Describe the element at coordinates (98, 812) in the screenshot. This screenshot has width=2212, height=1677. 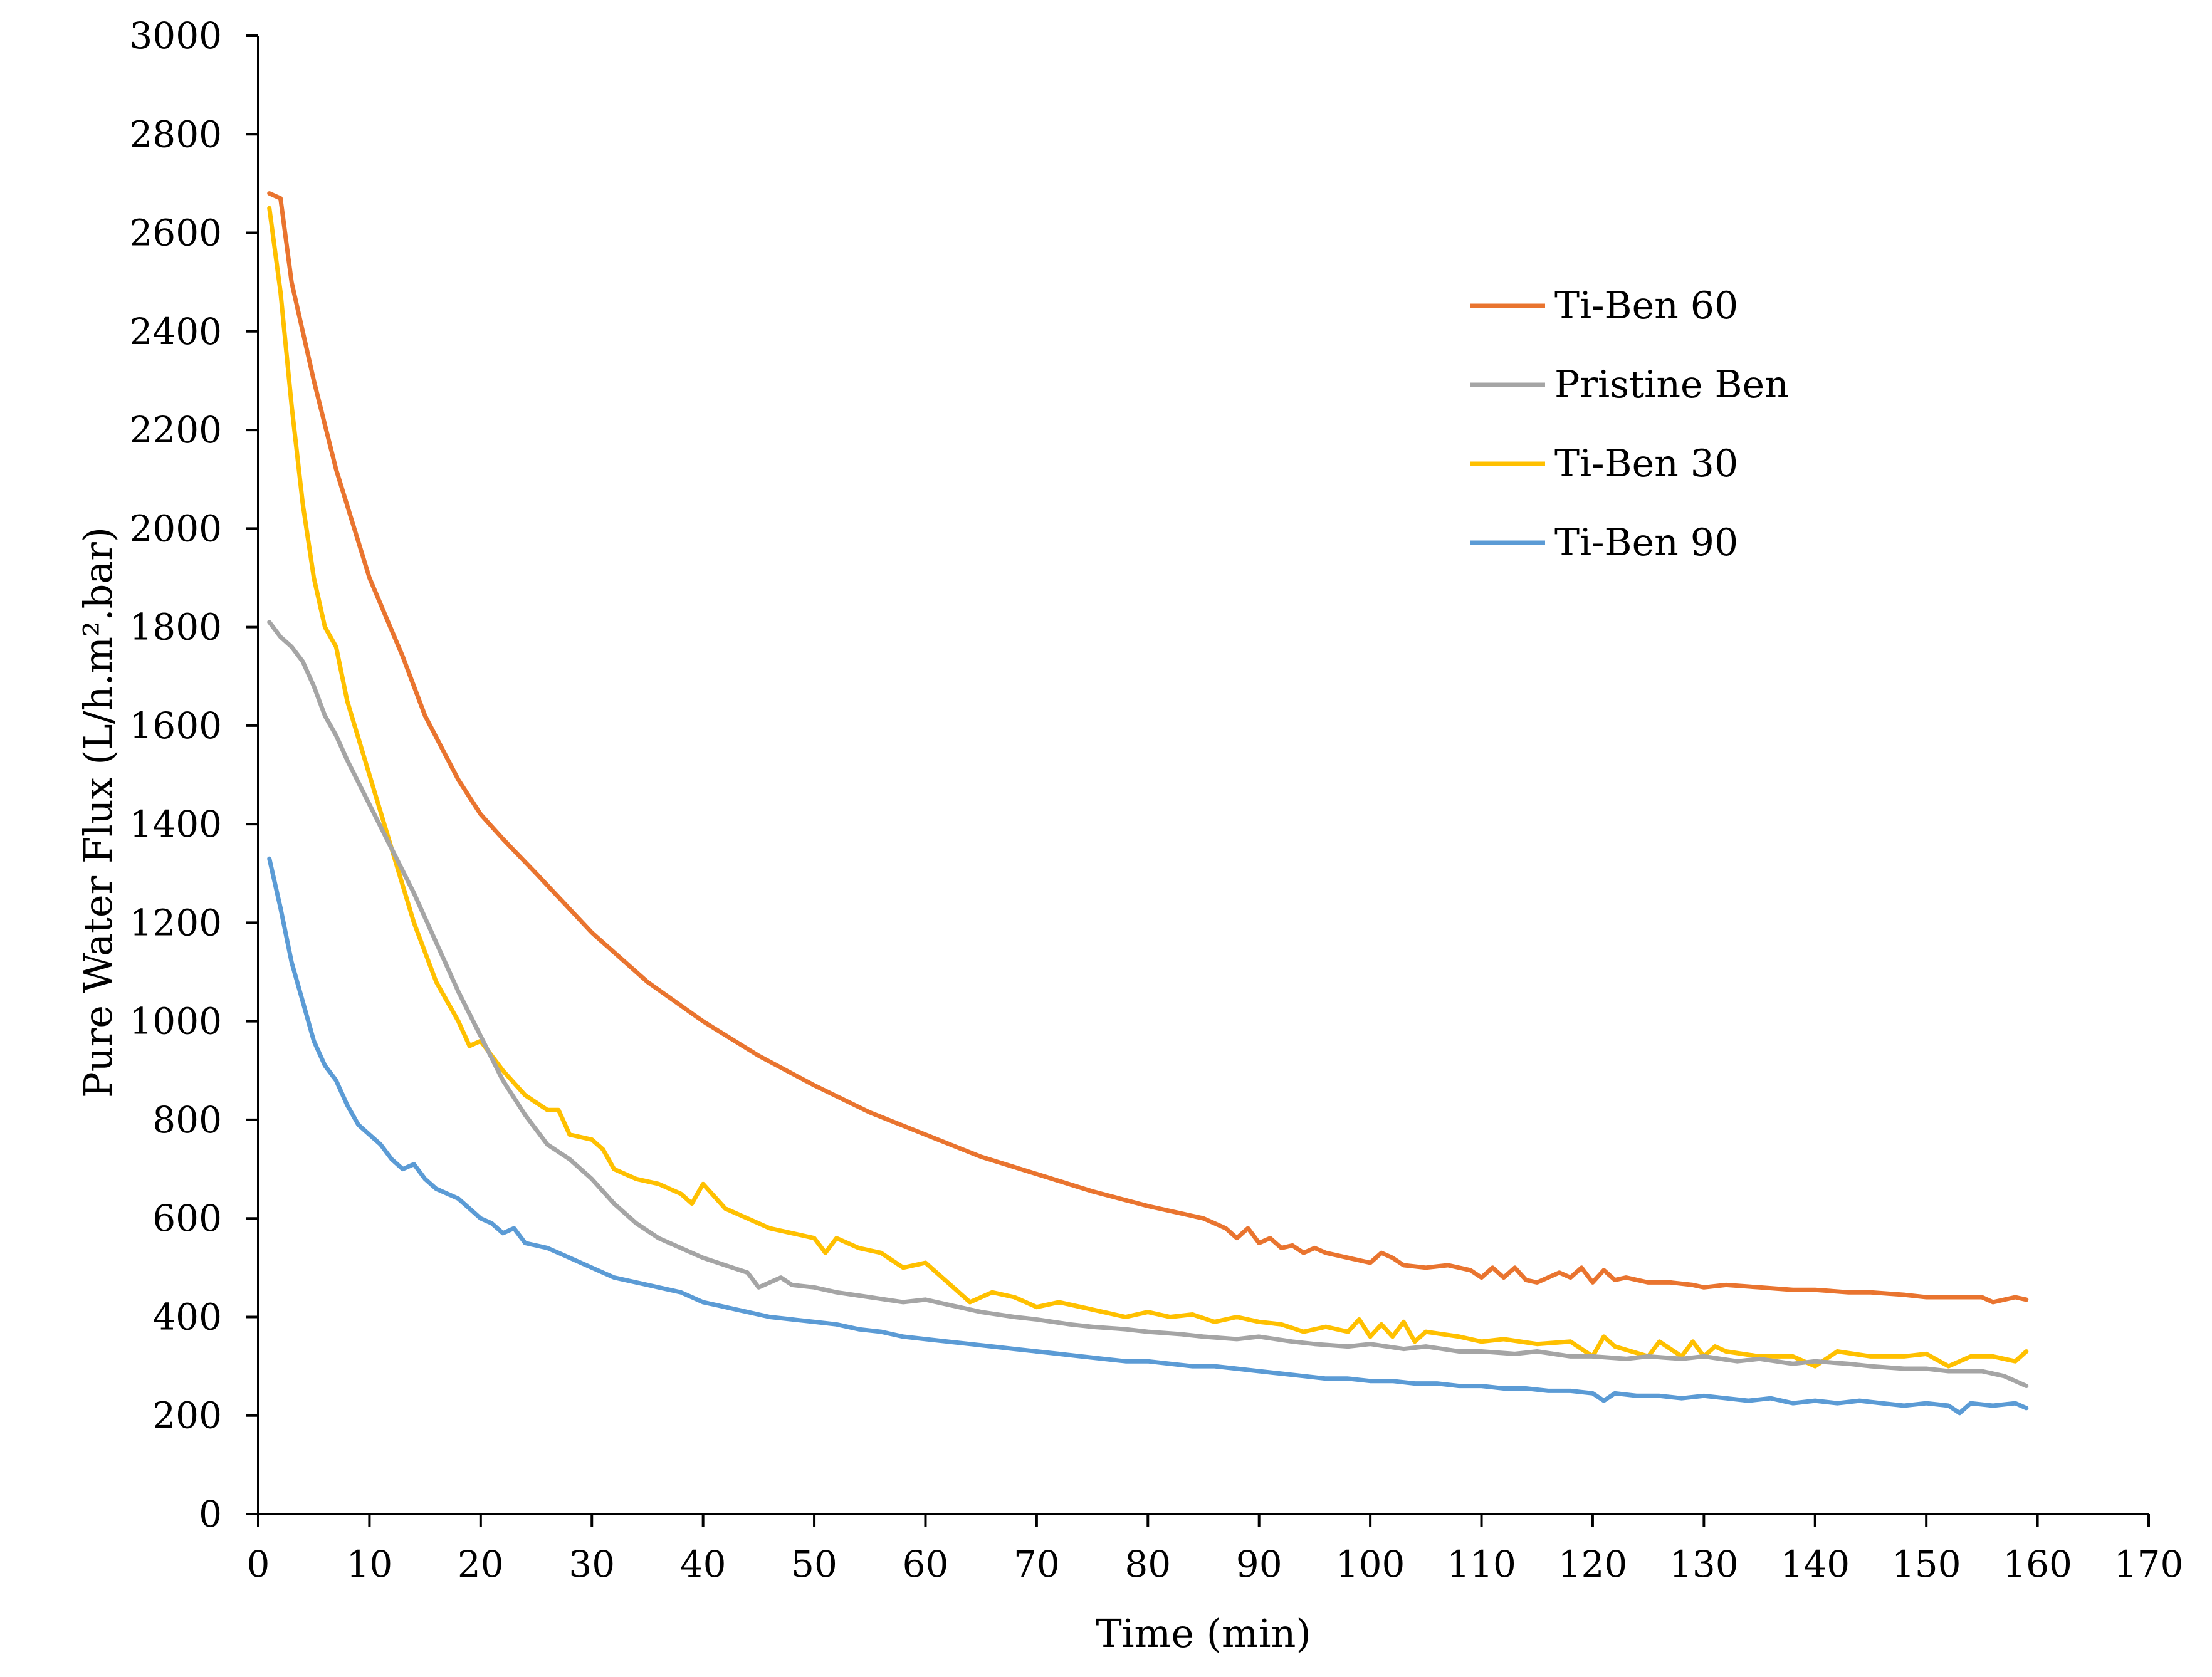
I see `y-axis-title: Pure Water Flux (L/h.m².bar)` at that location.